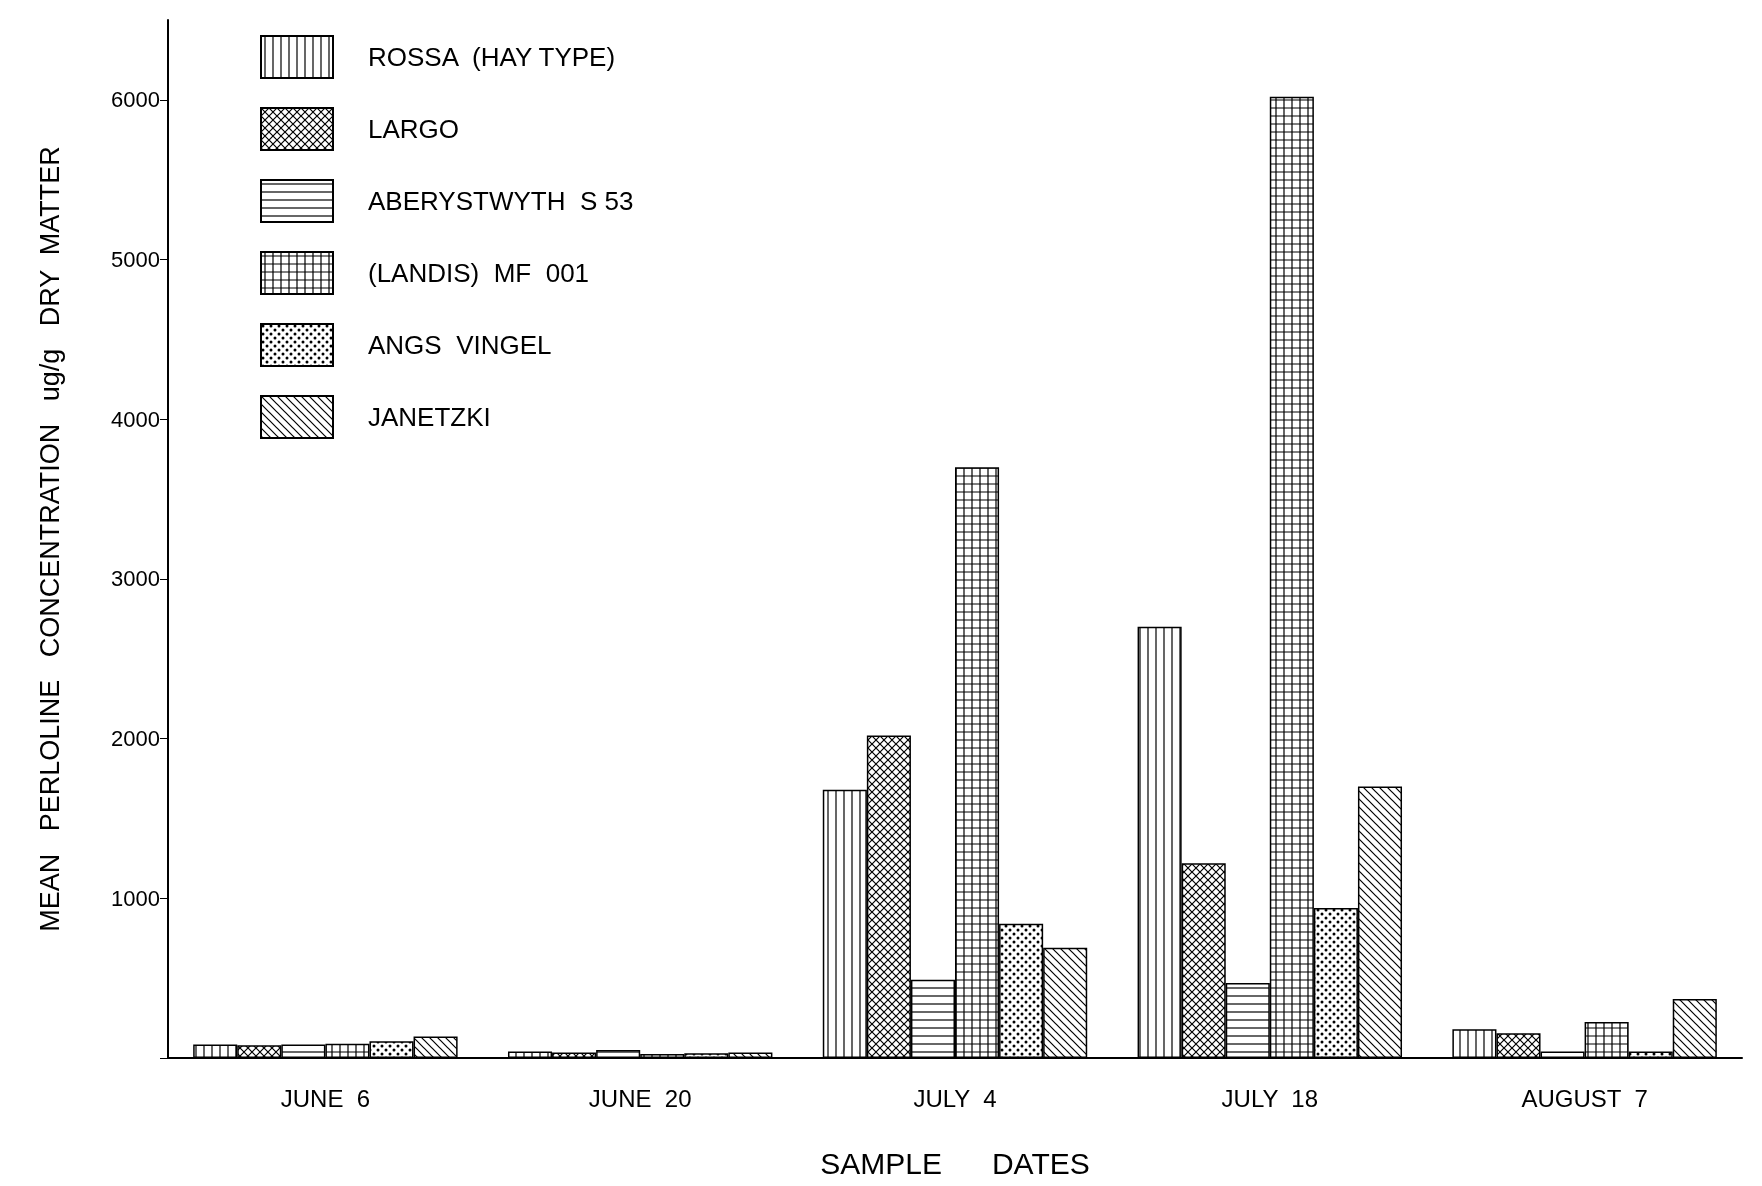 Image resolution: width=1762 pixels, height=1186 pixels. I want to click on y-tick-label: 1000, so click(135, 898).